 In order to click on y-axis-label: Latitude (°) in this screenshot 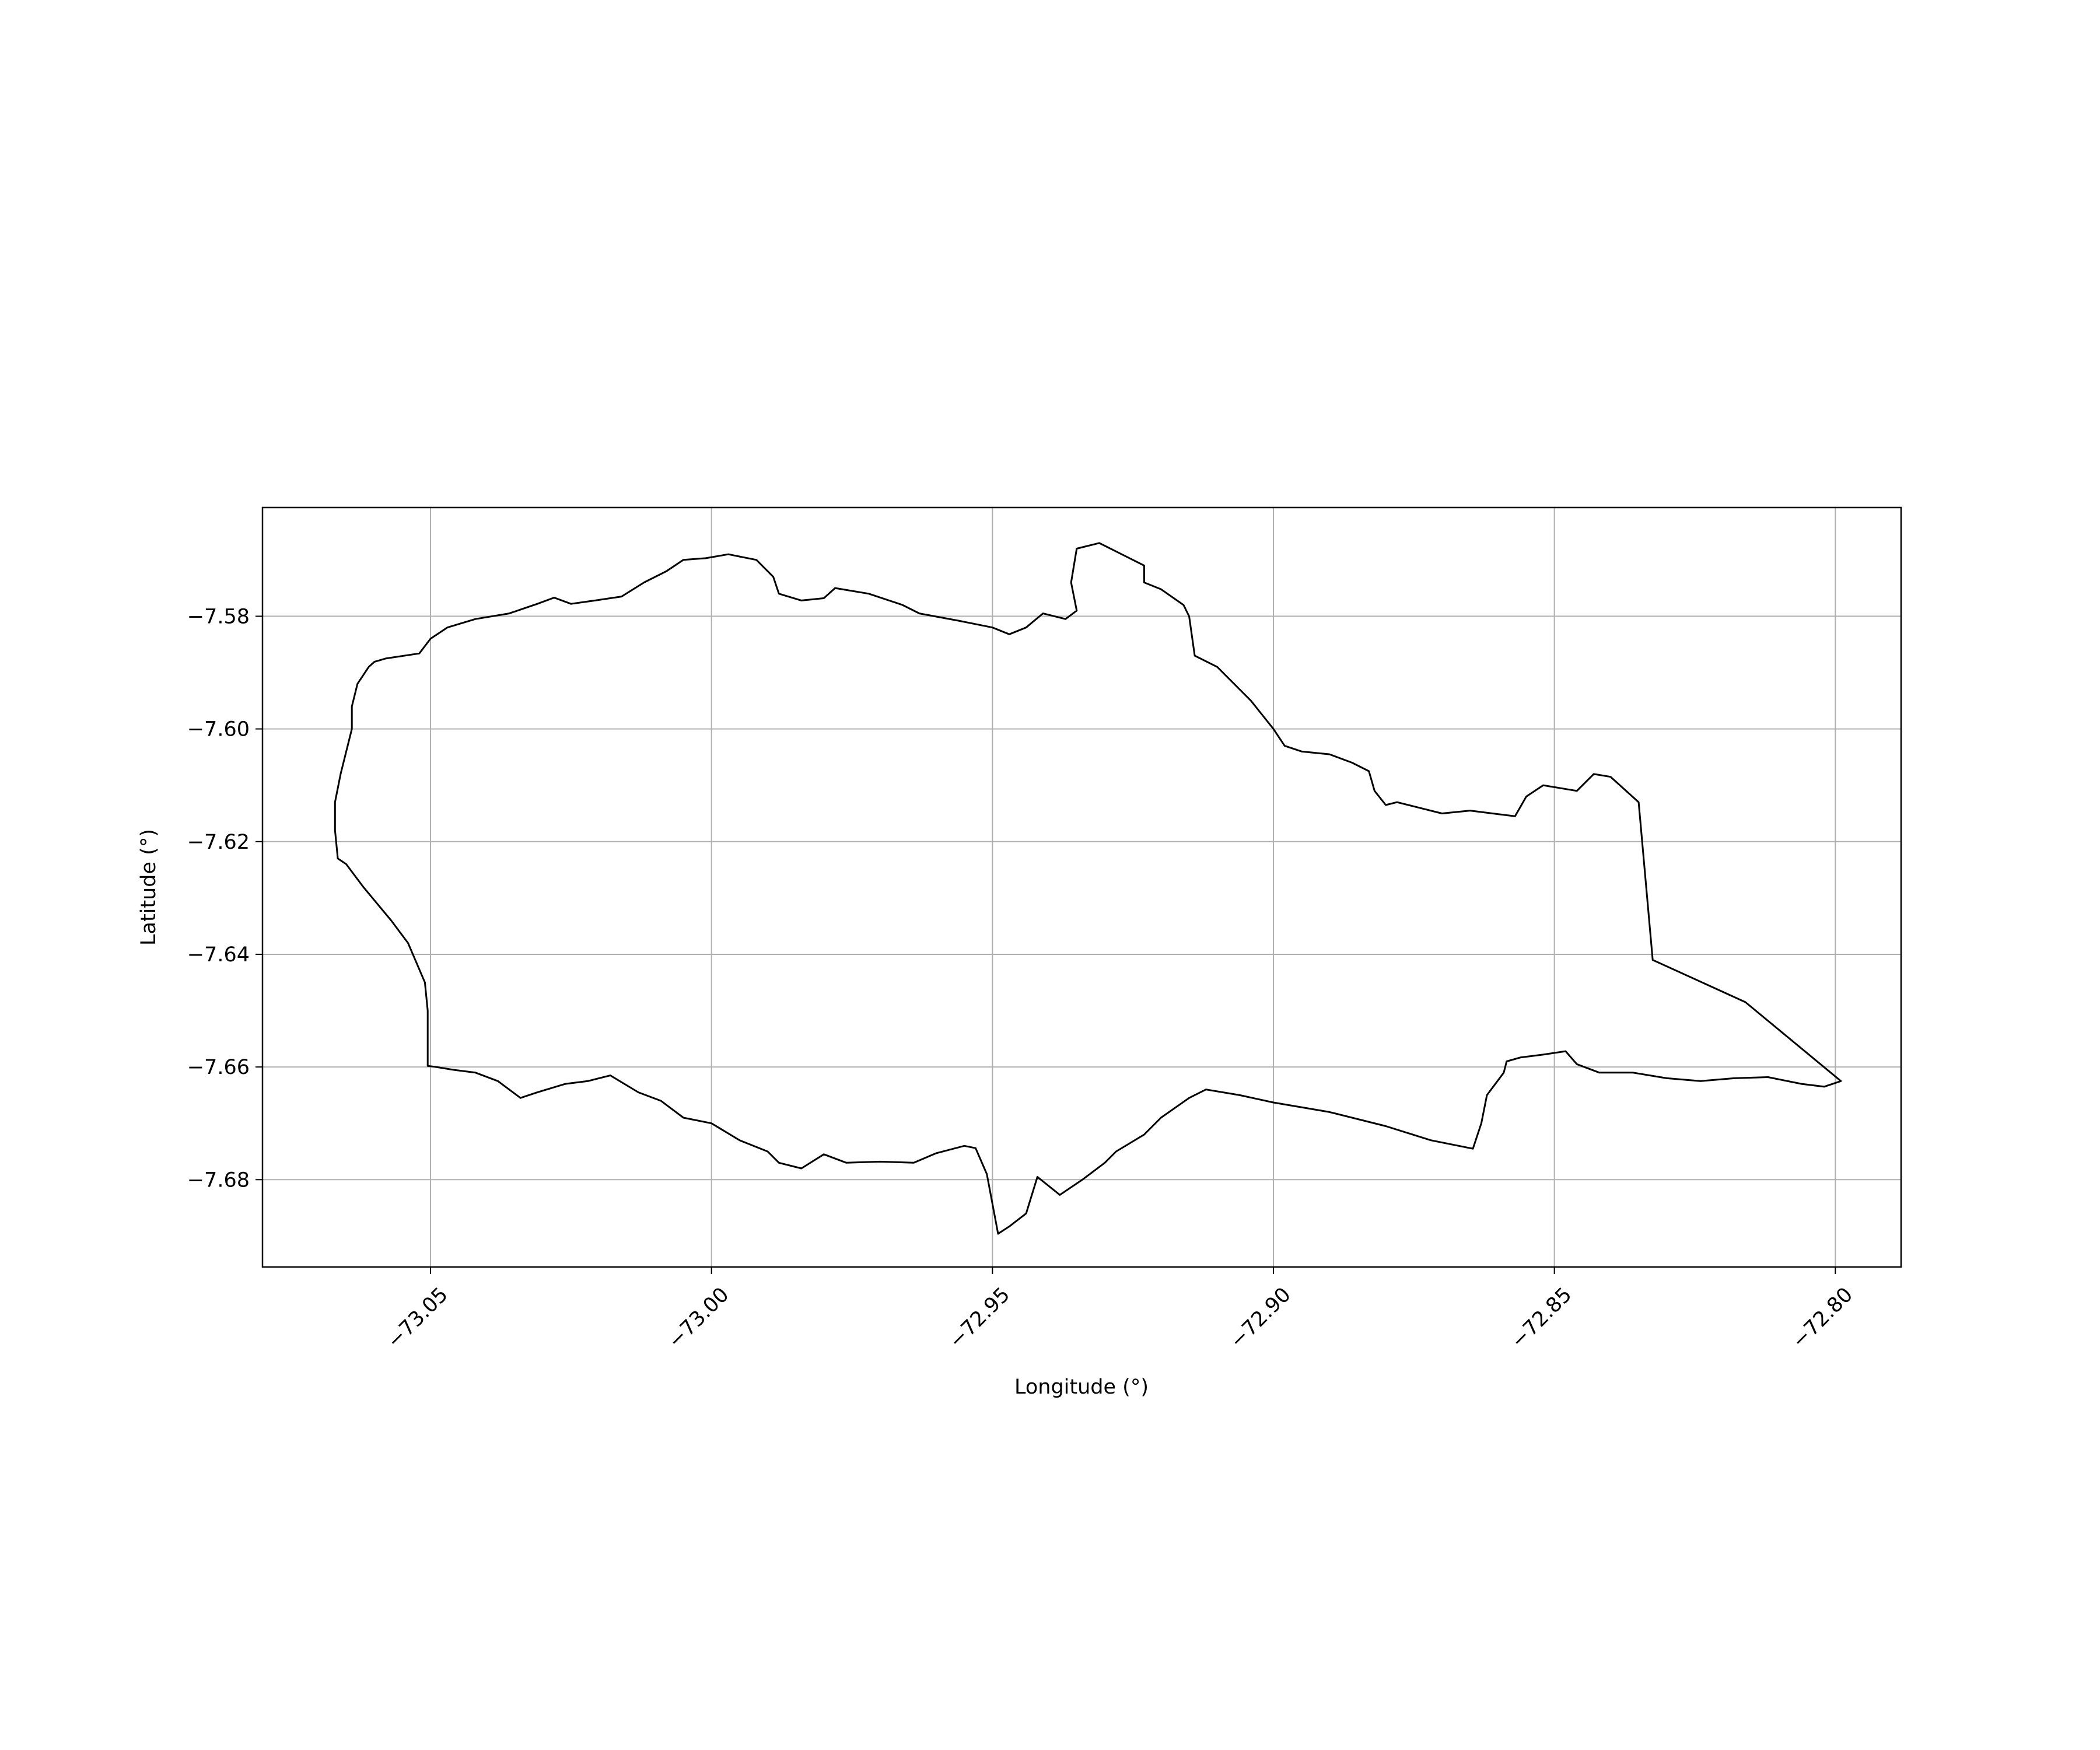, I will do `click(148, 887)`.